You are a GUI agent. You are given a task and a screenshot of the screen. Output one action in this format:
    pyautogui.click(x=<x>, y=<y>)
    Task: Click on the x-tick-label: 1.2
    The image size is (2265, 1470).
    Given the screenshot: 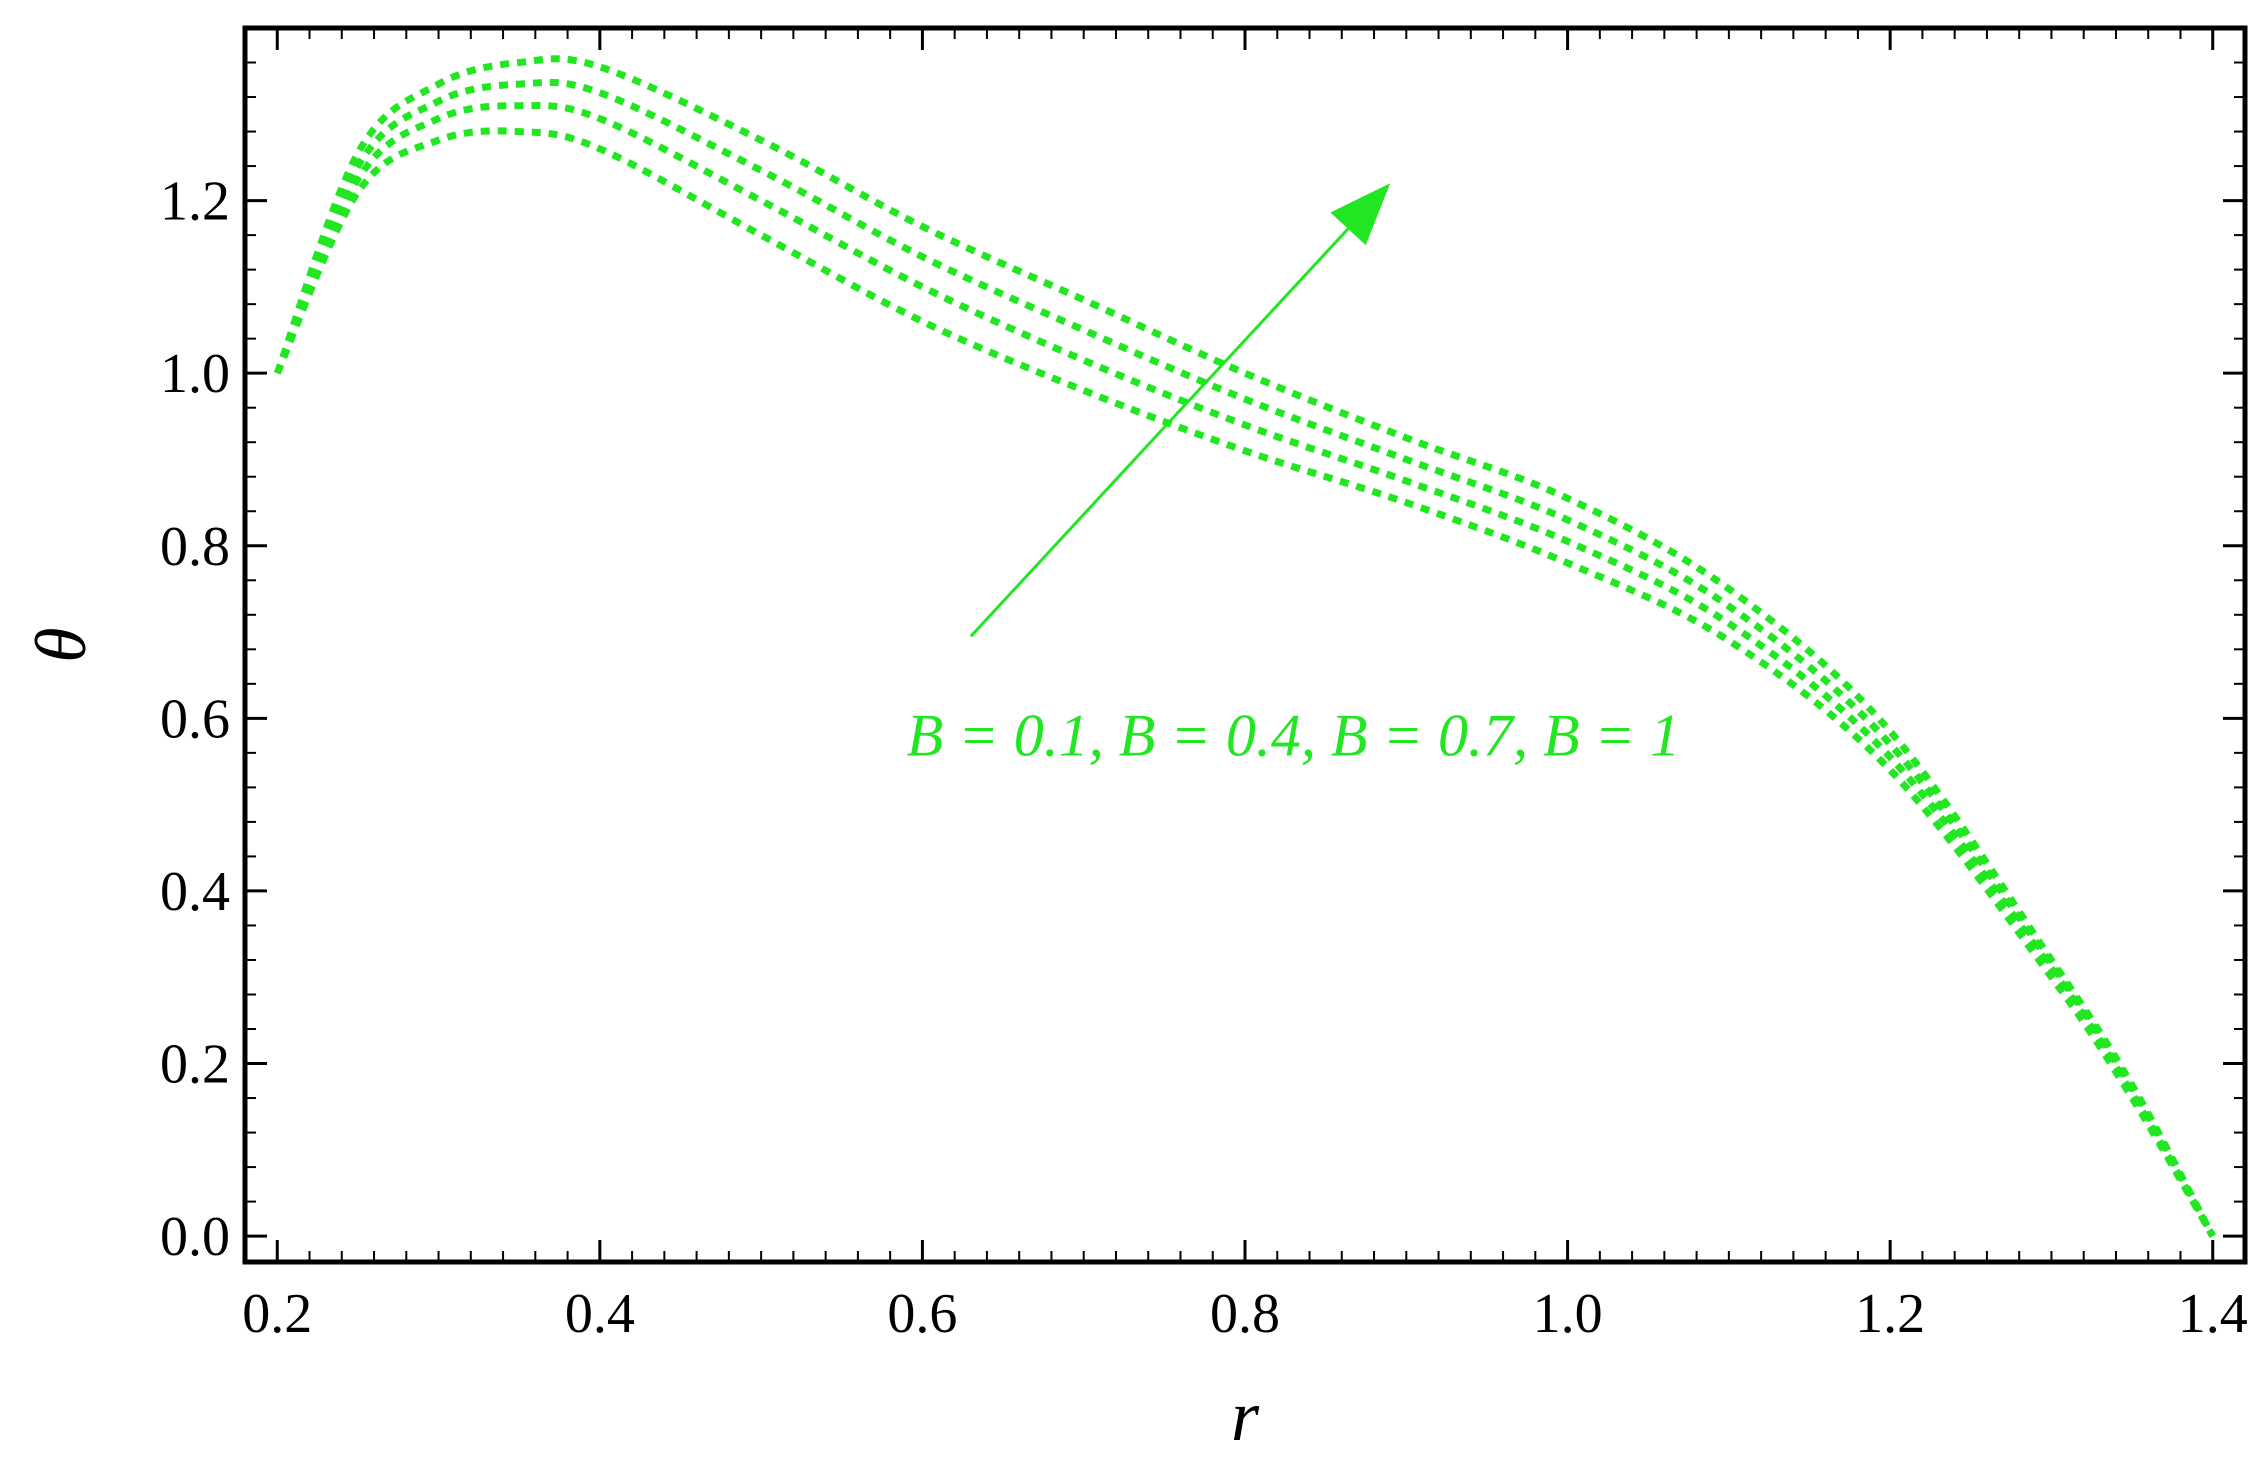 What is the action you would take?
    pyautogui.click(x=1890, y=1314)
    